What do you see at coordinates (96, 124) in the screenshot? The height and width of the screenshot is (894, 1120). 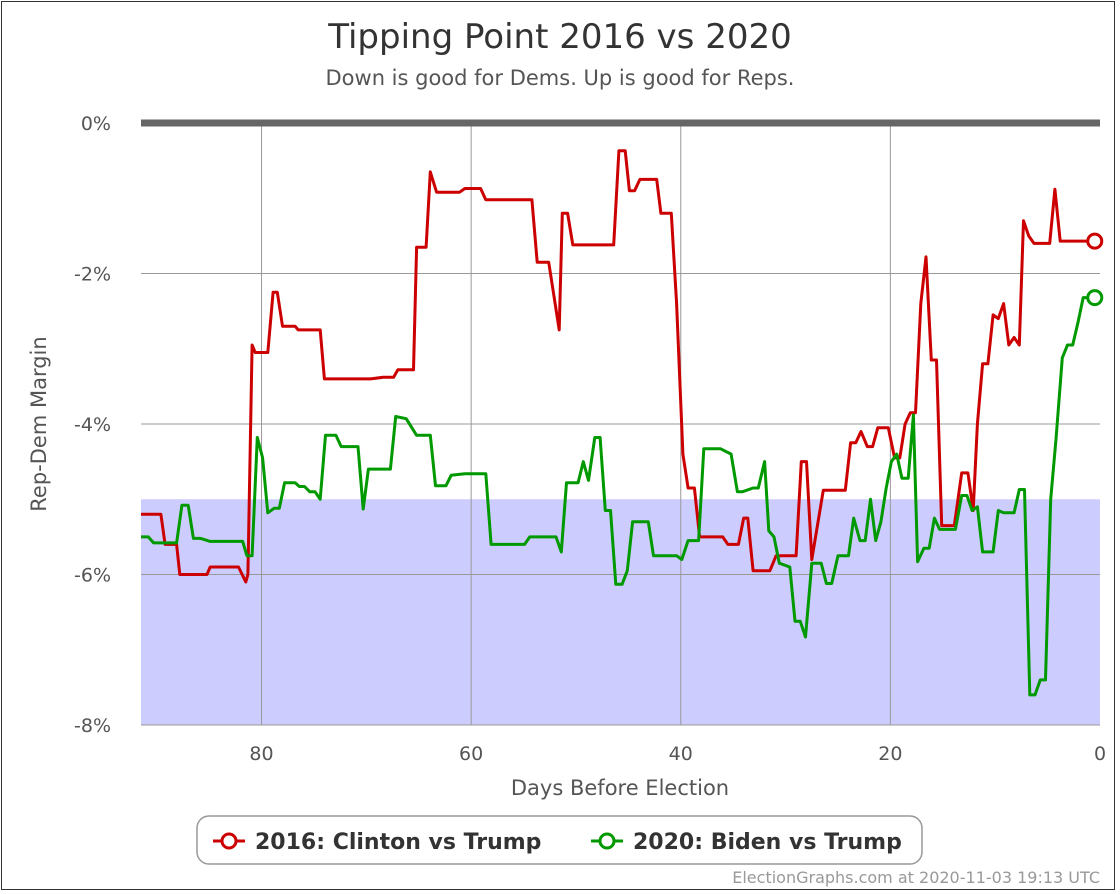 I see `y-tick-label: 0%` at bounding box center [96, 124].